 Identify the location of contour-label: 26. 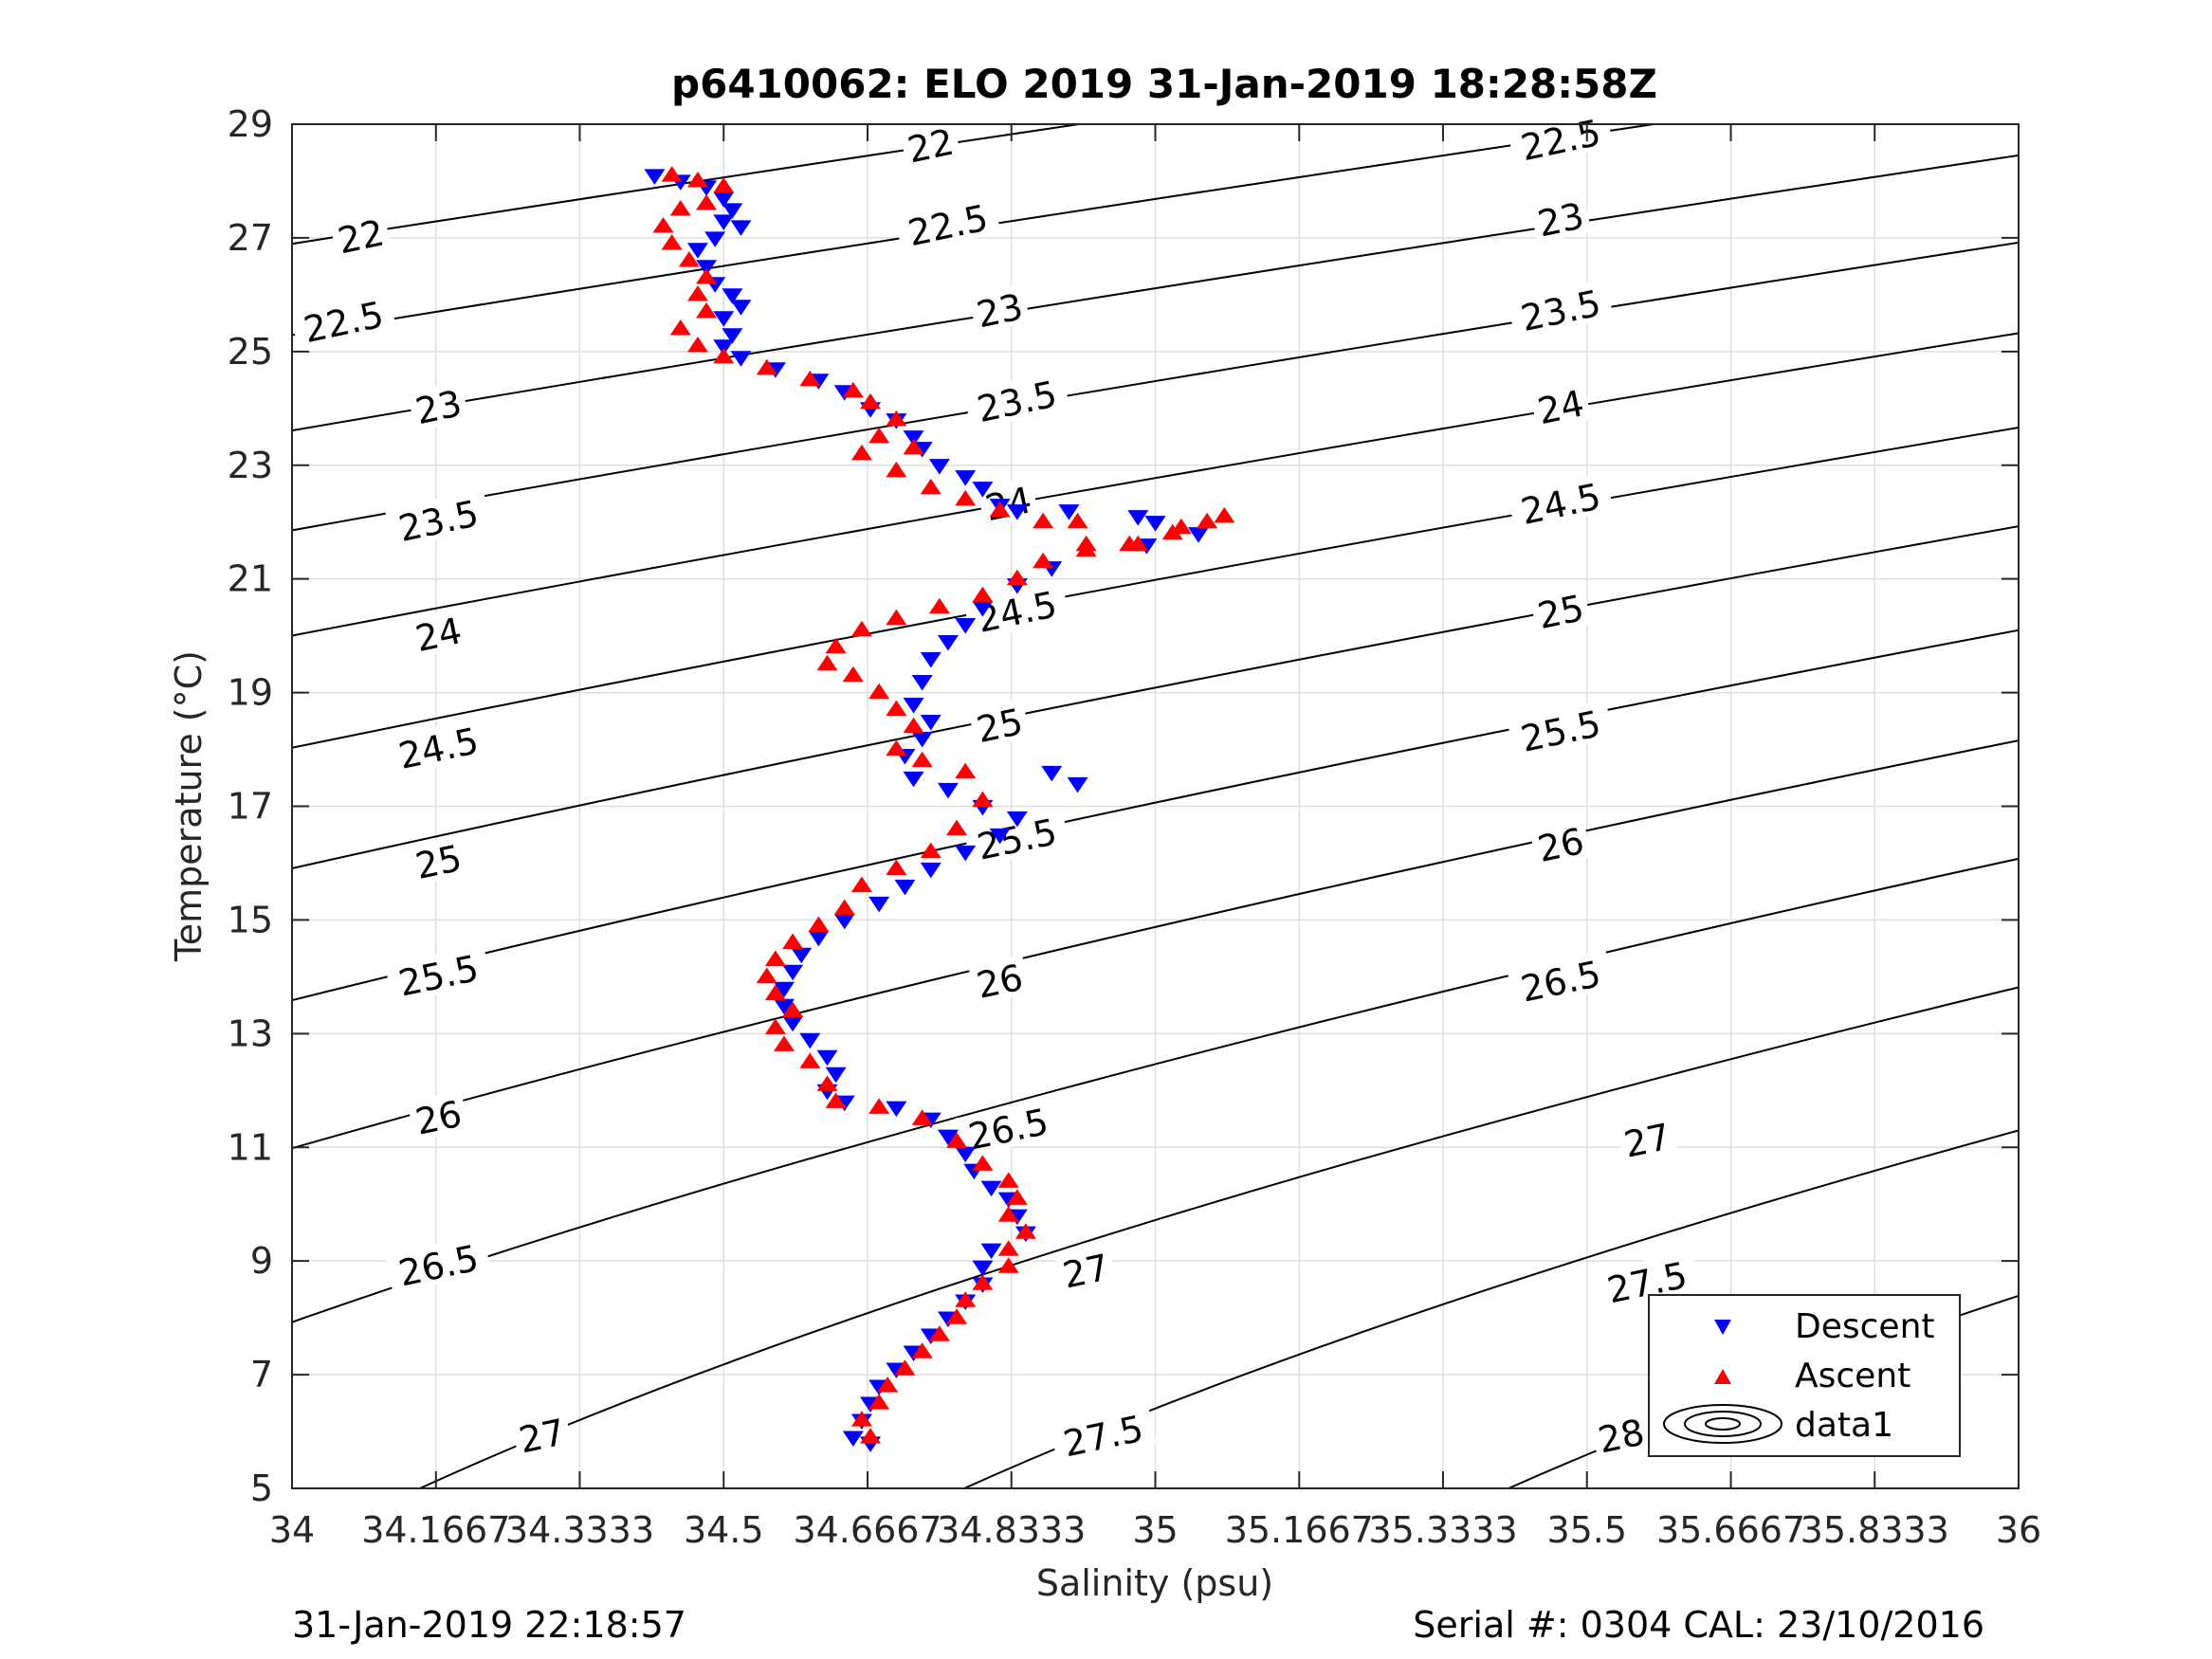
(1560, 843).